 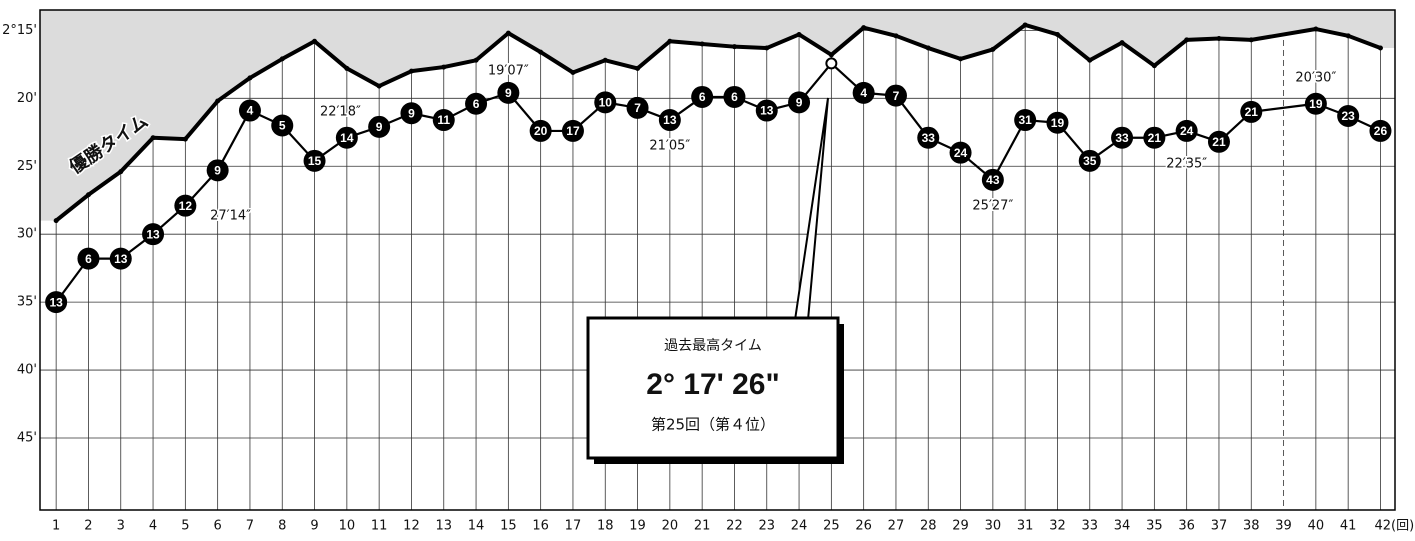 I want to click on y-tick-label: 2°15', so click(x=19, y=30).